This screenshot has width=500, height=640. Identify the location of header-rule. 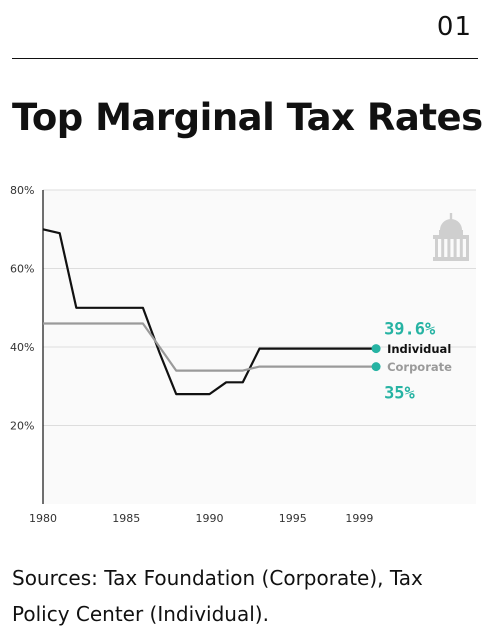
(245, 58).